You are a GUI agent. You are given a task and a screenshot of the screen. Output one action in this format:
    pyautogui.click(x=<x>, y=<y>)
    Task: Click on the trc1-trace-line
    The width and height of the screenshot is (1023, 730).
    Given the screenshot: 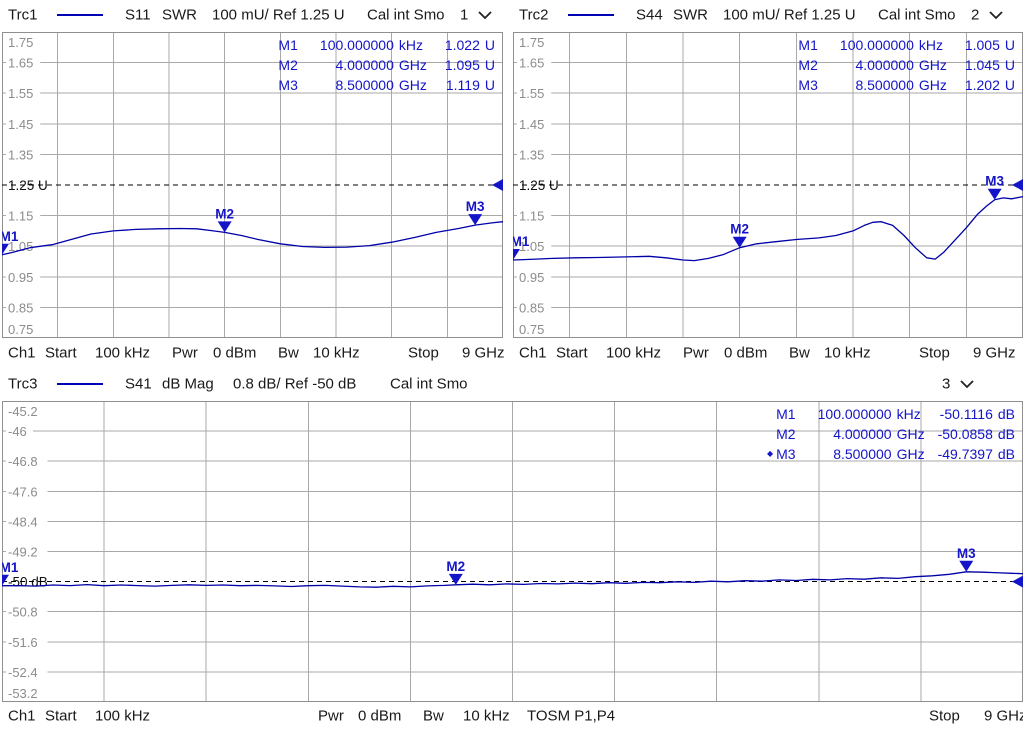 What is the action you would take?
    pyautogui.click(x=252, y=238)
    